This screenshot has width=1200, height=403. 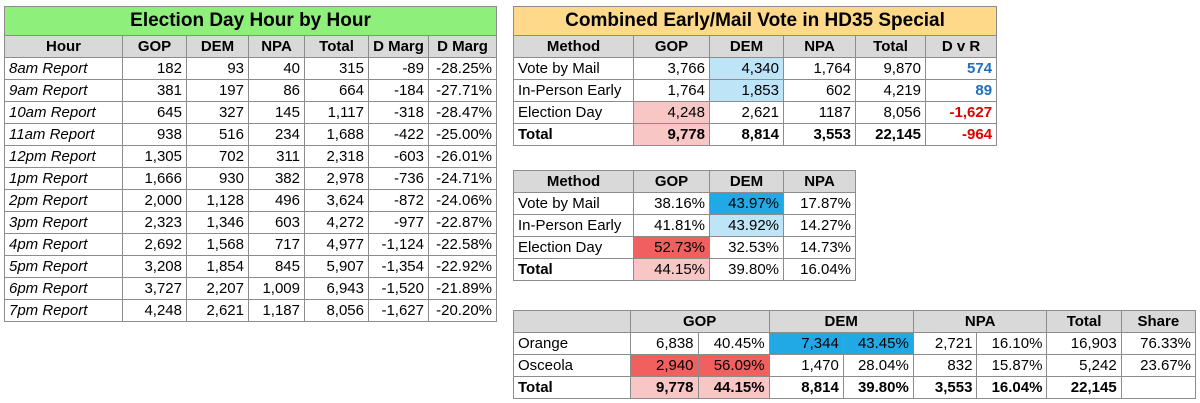 I want to click on cell: 2,692, so click(x=154, y=244).